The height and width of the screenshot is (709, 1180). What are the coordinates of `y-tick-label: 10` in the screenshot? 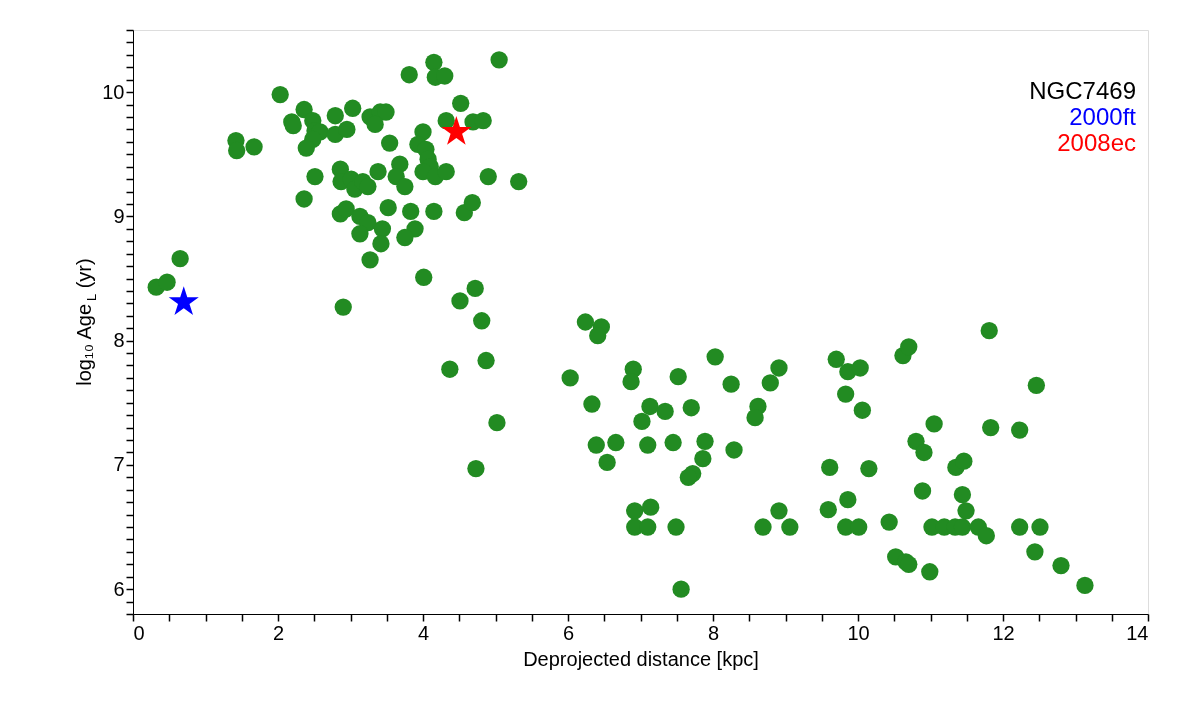 It's located at (113, 91).